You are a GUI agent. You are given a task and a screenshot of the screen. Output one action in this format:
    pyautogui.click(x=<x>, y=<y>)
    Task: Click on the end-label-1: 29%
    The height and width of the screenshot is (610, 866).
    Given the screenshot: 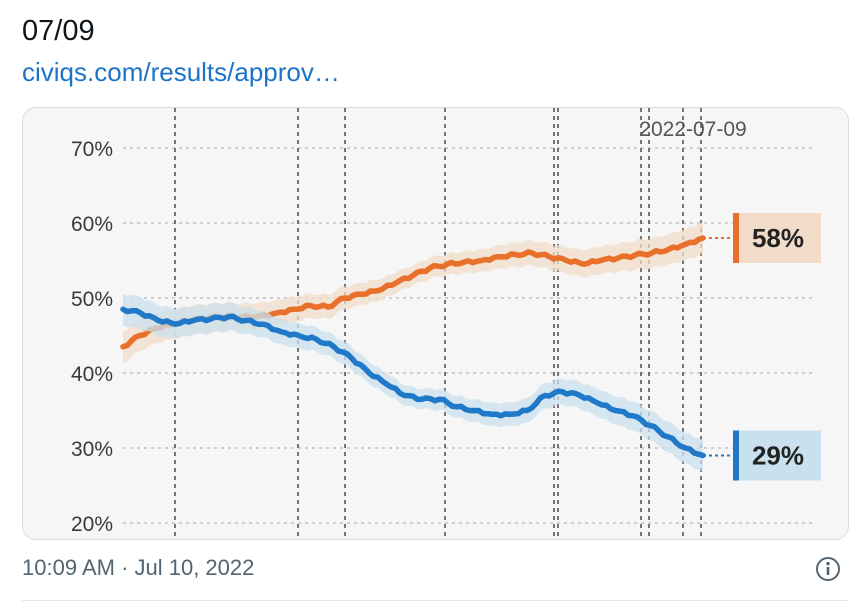 What is the action you would take?
    pyautogui.click(x=778, y=456)
    